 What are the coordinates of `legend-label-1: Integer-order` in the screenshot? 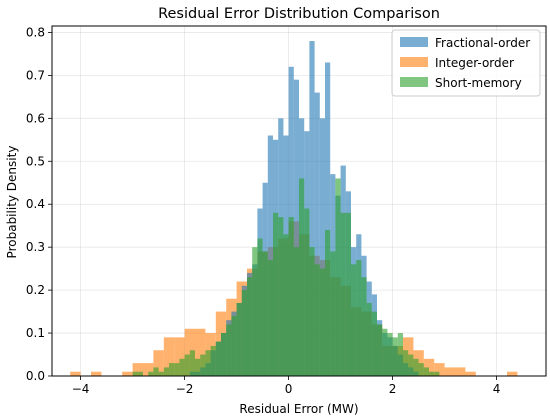 It's located at (474, 63).